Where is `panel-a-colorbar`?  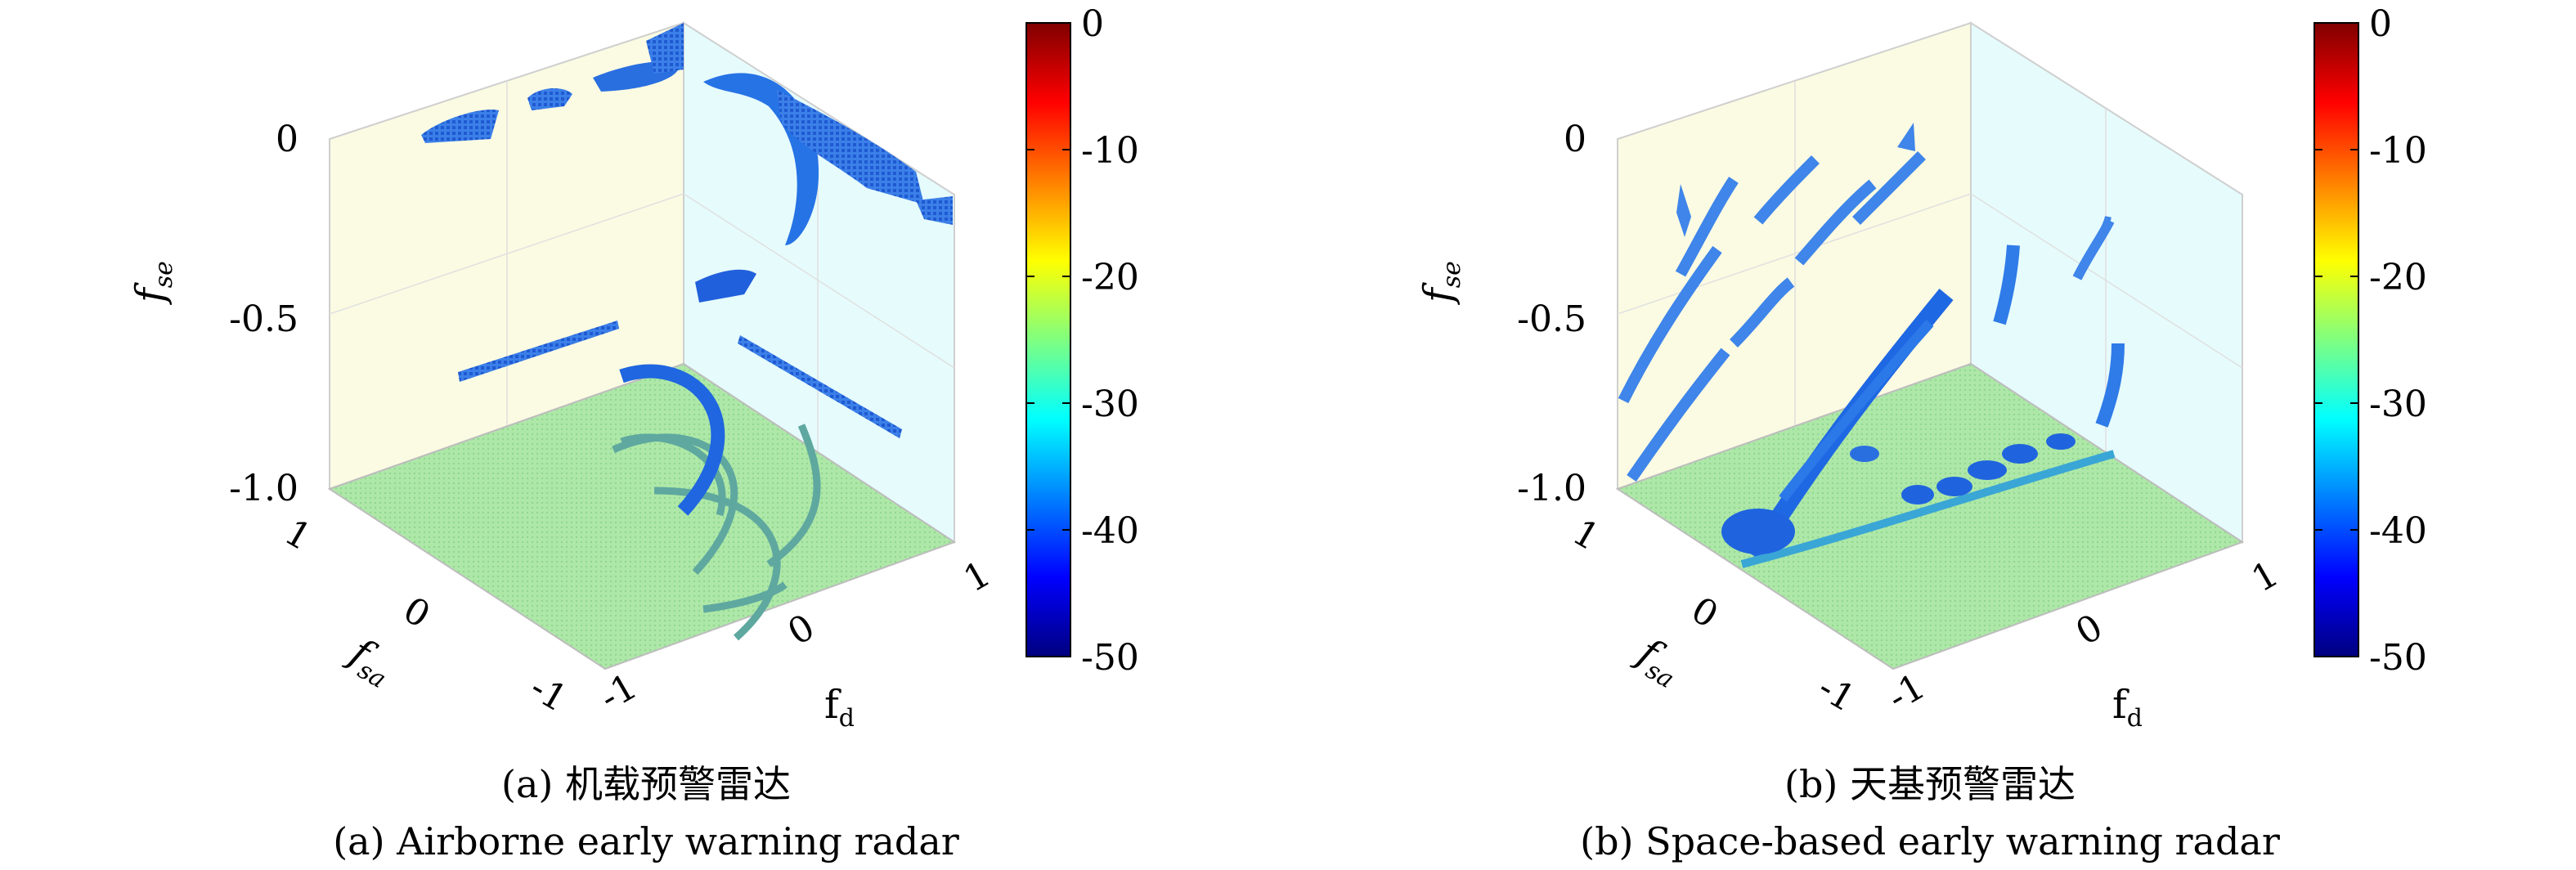 panel-a-colorbar is located at coordinates (1048, 339).